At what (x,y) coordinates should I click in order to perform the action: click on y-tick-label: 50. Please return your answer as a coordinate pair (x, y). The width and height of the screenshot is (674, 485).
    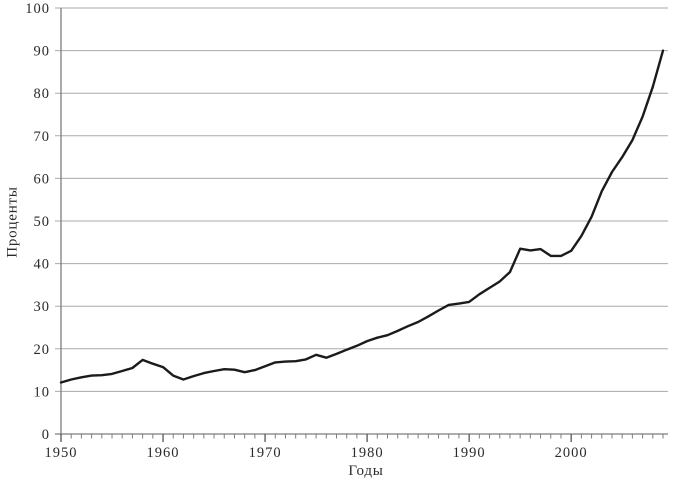
    Looking at the image, I should click on (42, 222).